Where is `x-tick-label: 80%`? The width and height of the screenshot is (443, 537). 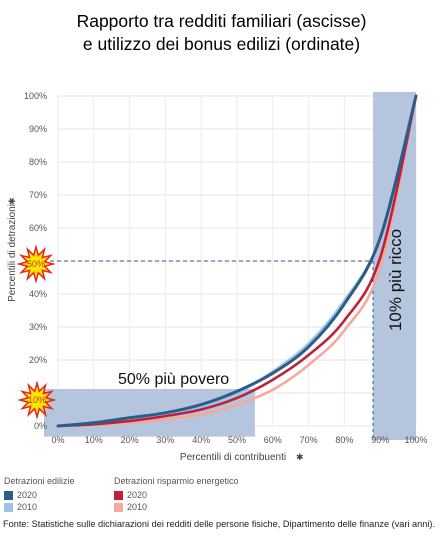
x-tick-label: 80% is located at coordinates (344, 440).